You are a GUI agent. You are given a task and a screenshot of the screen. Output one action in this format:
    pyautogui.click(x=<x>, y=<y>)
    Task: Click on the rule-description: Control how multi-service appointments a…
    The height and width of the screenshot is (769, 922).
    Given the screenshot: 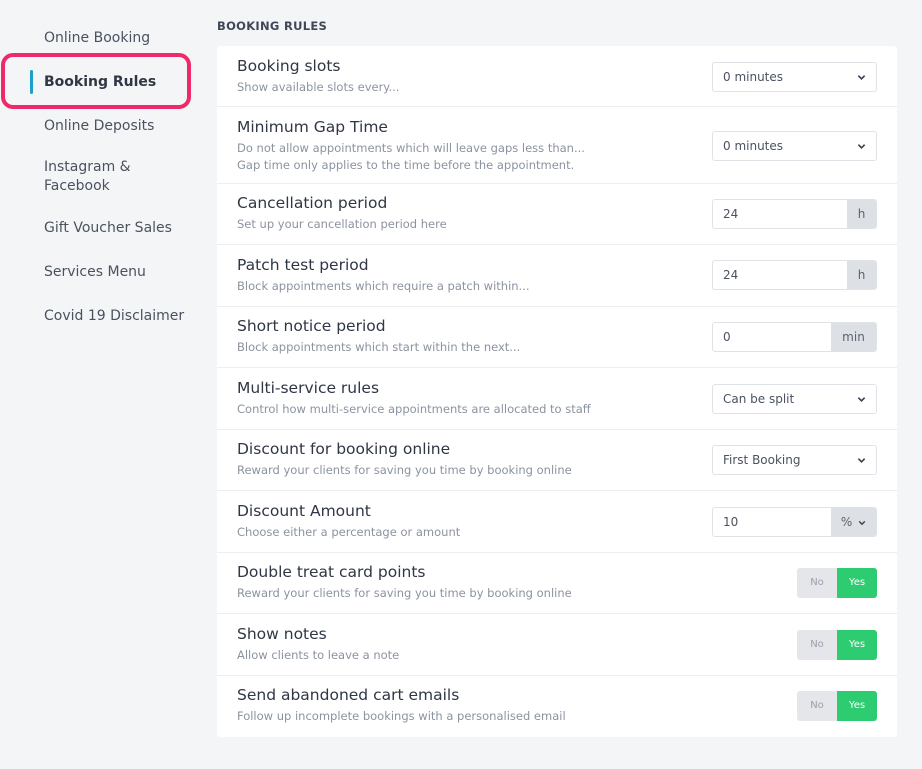 What is the action you would take?
    pyautogui.click(x=414, y=409)
    